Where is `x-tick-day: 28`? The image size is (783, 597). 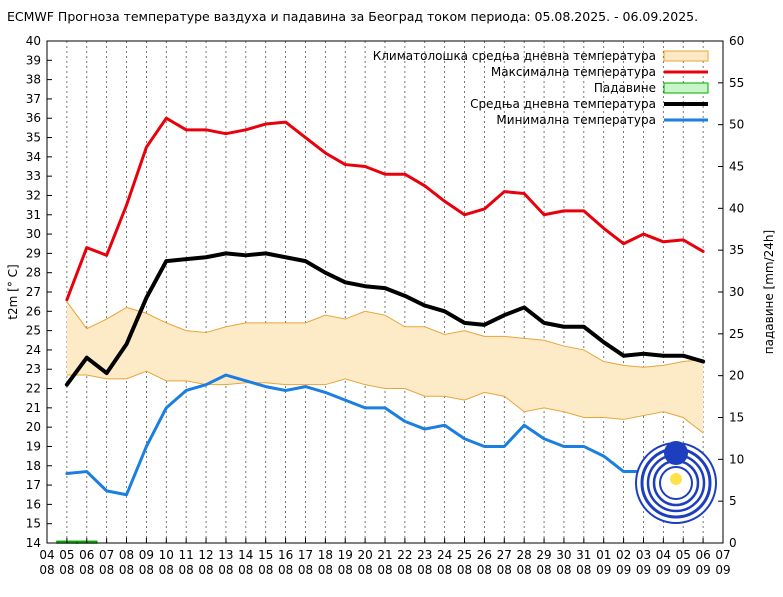 x-tick-day: 28 is located at coordinates (524, 555).